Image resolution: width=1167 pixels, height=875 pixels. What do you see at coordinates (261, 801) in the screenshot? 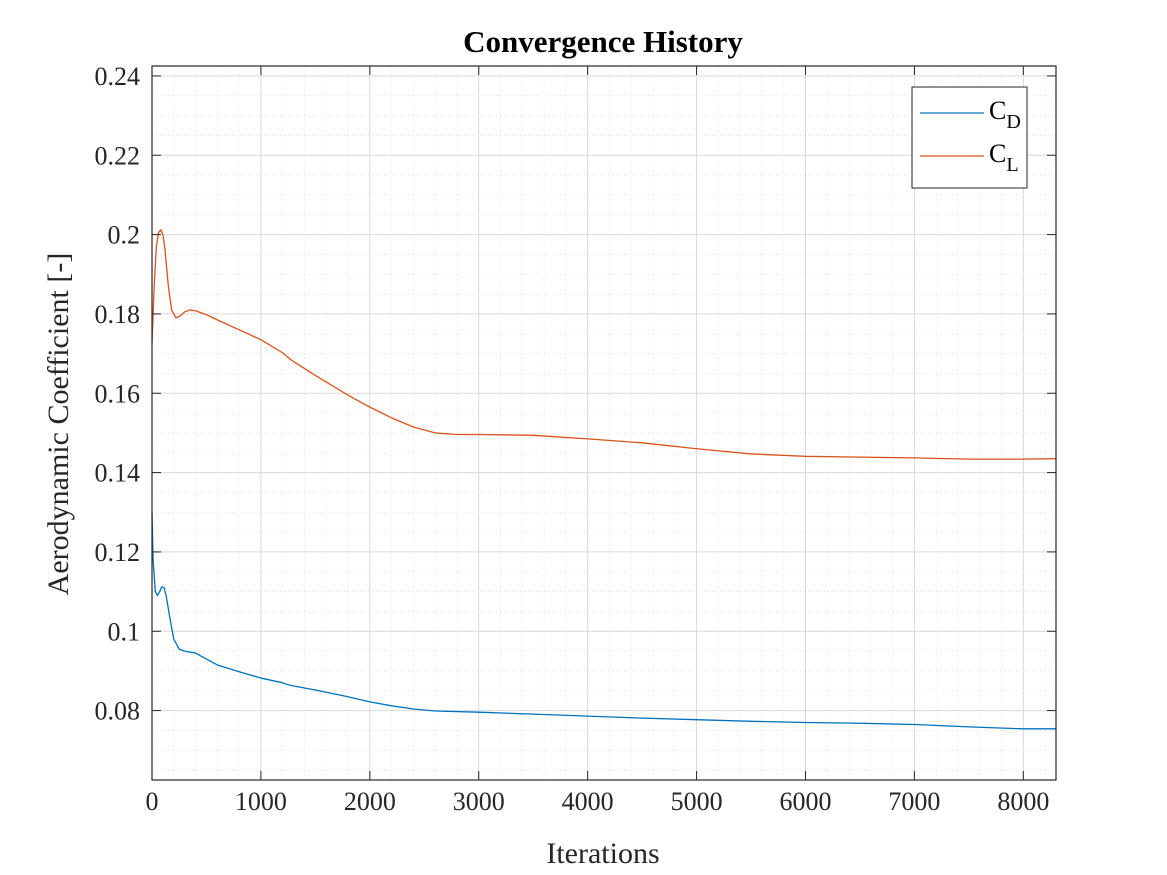
I see `x-tick-label: 1000` at bounding box center [261, 801].